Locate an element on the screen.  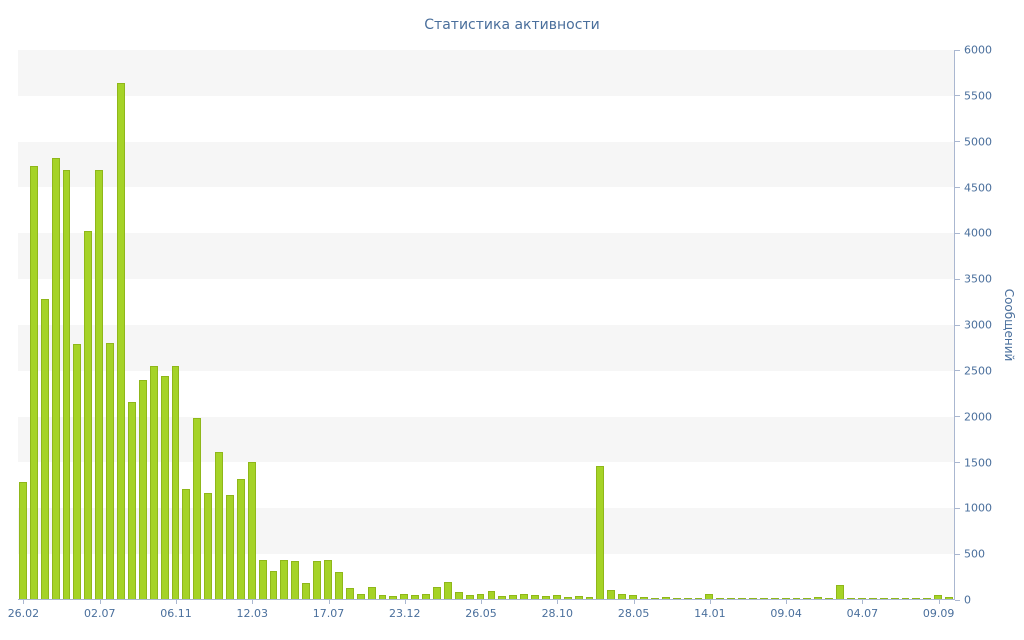
chart-title: Статистика активности is located at coordinates (512, 25).